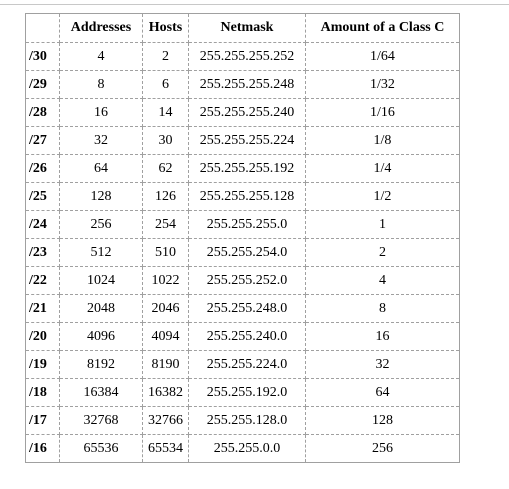 The width and height of the screenshot is (509, 489). Describe the element at coordinates (42, 420) in the screenshot. I see `cell-prefix: /17` at that location.